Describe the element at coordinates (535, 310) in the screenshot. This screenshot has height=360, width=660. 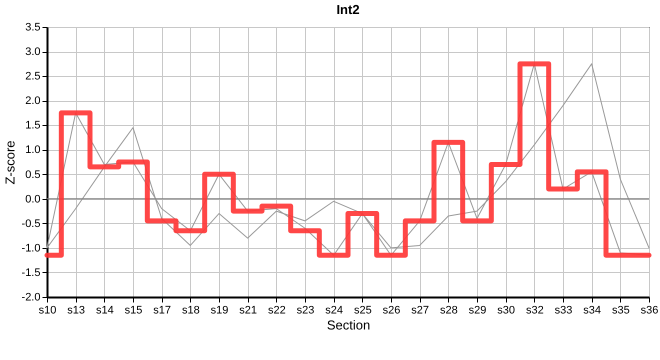
I see `x-tick-label: s32` at that location.